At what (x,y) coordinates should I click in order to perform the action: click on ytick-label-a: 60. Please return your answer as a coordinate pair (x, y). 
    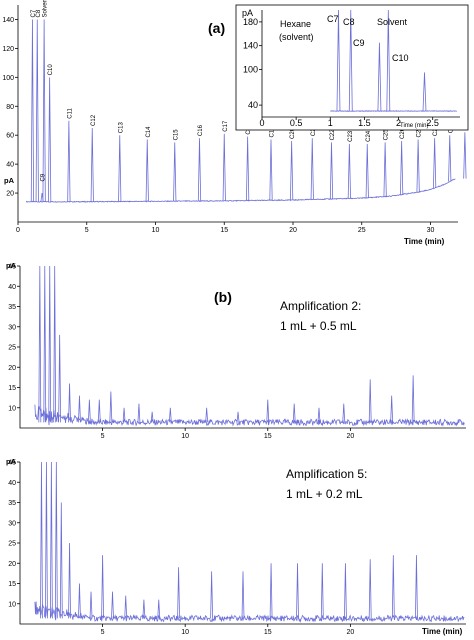
    Looking at the image, I should click on (10, 136).